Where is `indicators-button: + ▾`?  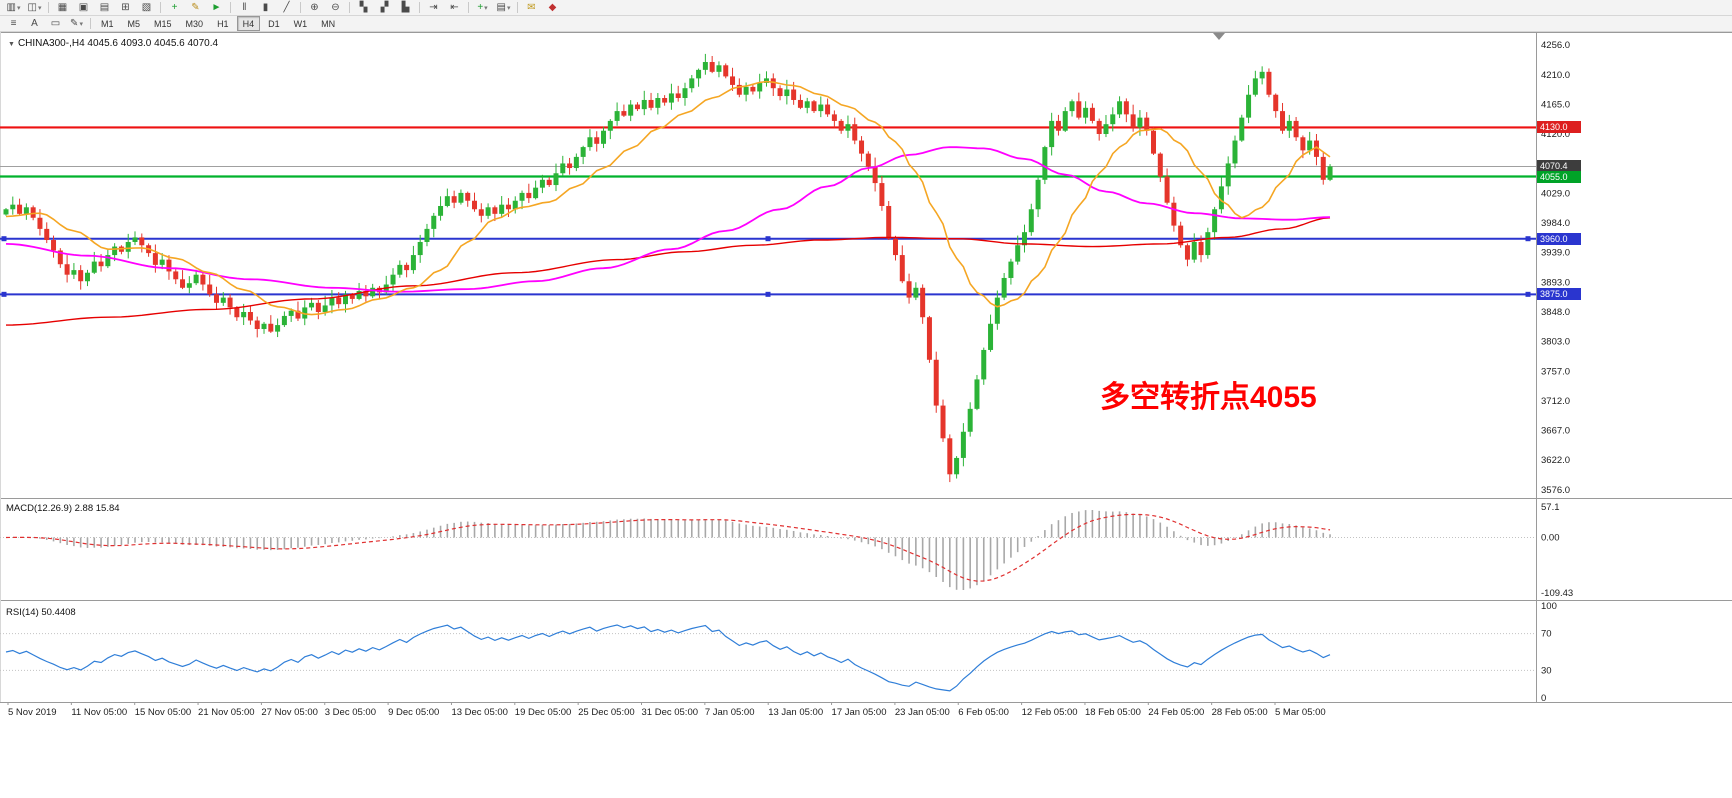
indicators-button: + ▾ is located at coordinates (482, 7).